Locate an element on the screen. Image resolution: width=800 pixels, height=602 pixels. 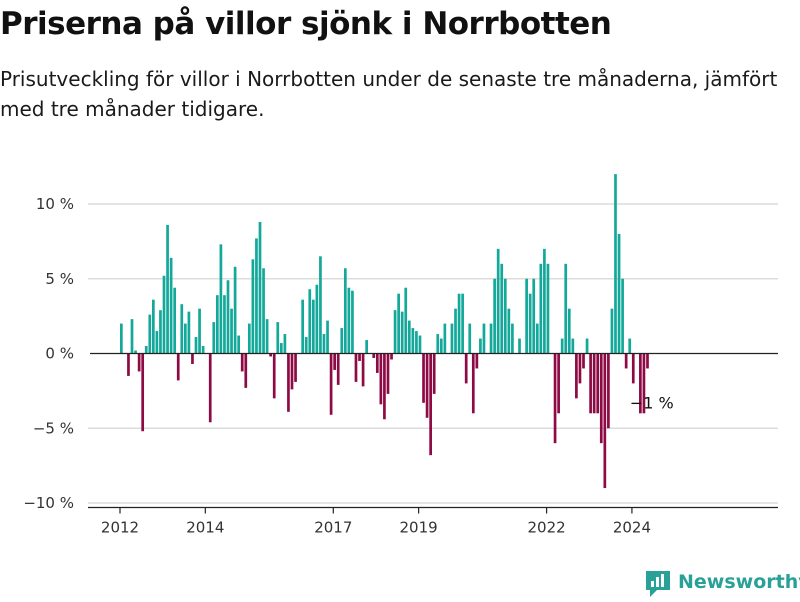
y-tick-label: 0 % is located at coordinates (59, 354).